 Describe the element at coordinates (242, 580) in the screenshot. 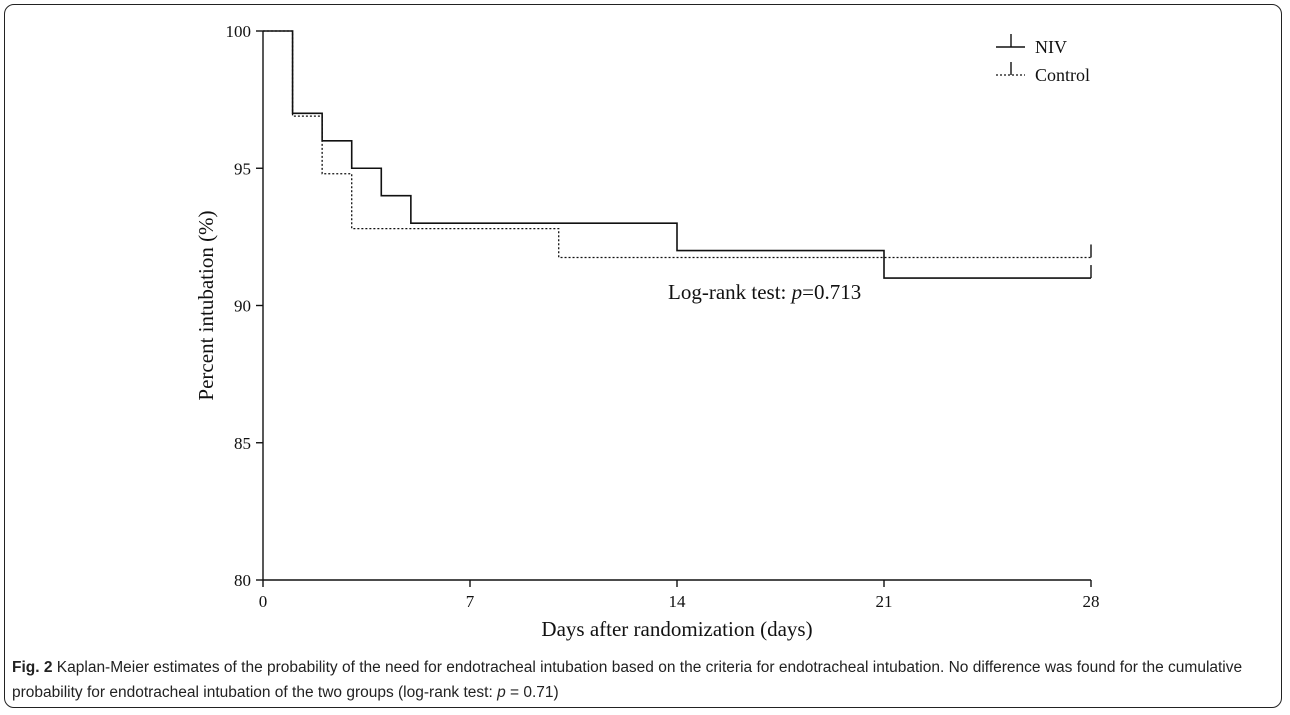

I see `y-tick-label: 80` at that location.